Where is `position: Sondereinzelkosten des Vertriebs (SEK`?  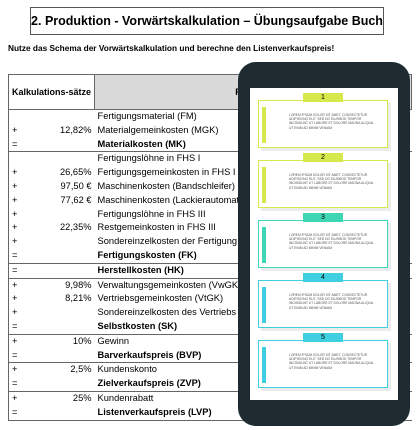 position: Sondereinzelkosten des Vertriebs (SEK is located at coordinates (179, 312).